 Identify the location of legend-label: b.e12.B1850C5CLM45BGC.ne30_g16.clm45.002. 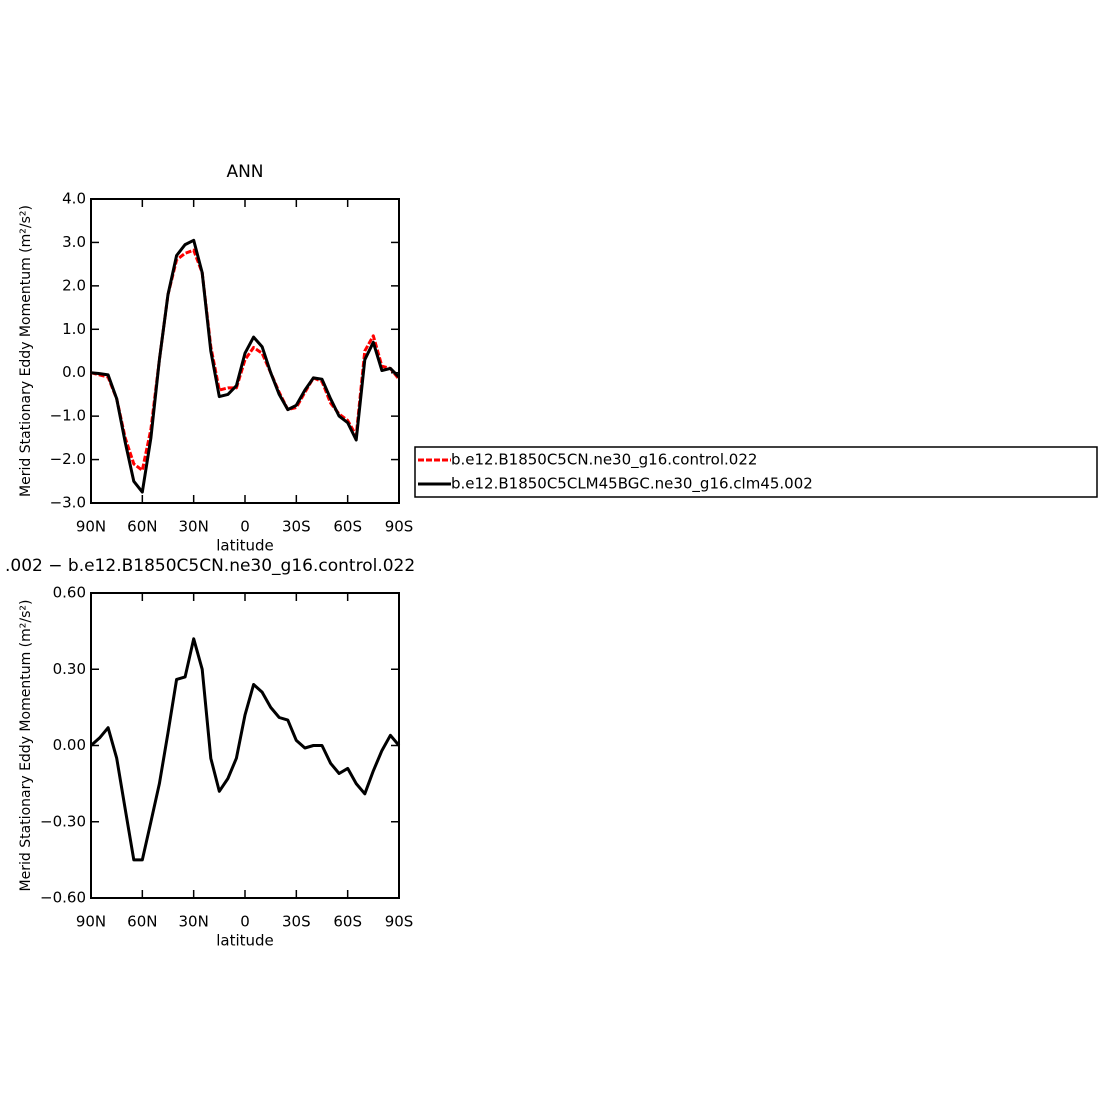
(632, 484).